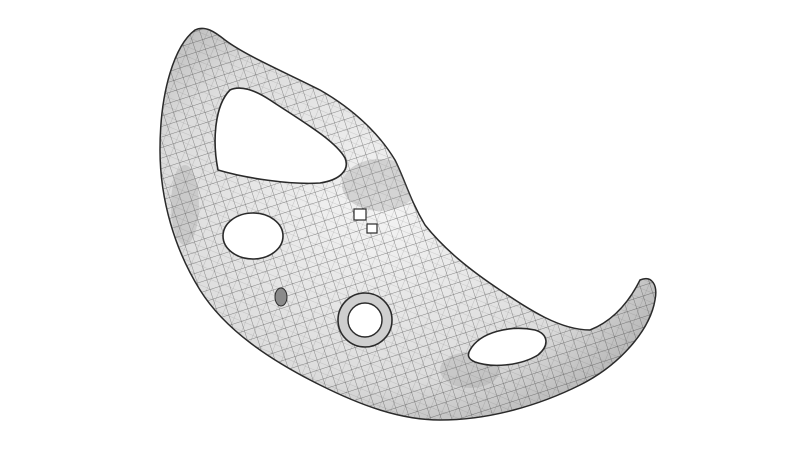 The height and width of the screenshot is (450, 800). Describe the element at coordinates (507, 347) in the screenshot. I see `mesh-hole-right` at that location.